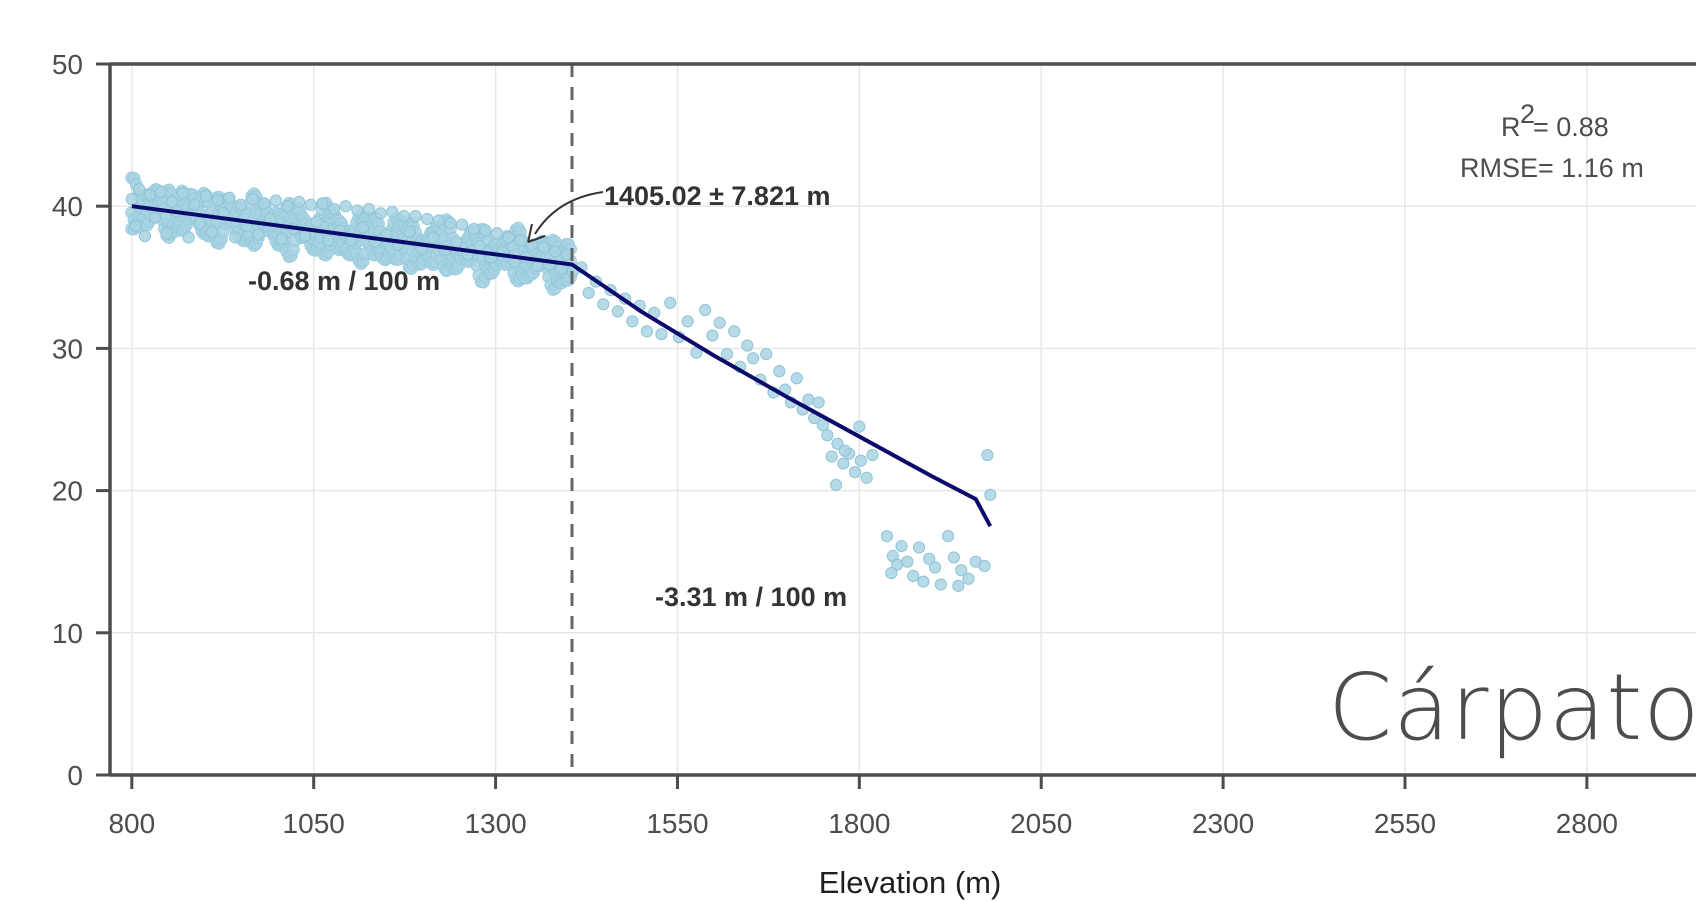 Image resolution: width=1696 pixels, height=901 pixels. What do you see at coordinates (717, 196) in the screenshot?
I see `breakpoint-annotation: 1405.02 ± 7.821 m` at bounding box center [717, 196].